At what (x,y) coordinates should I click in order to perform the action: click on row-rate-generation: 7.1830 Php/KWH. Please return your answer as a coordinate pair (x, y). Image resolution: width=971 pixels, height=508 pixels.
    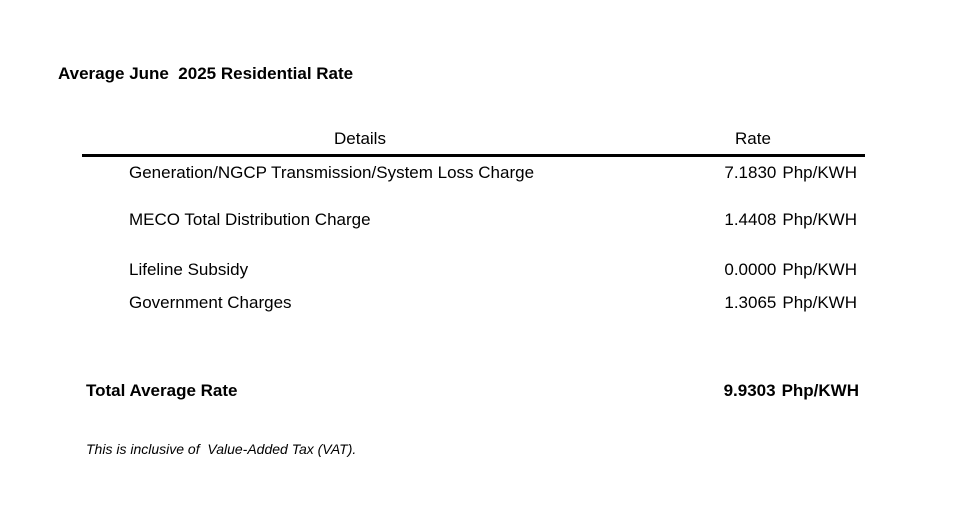
    Looking at the image, I should click on (790, 173).